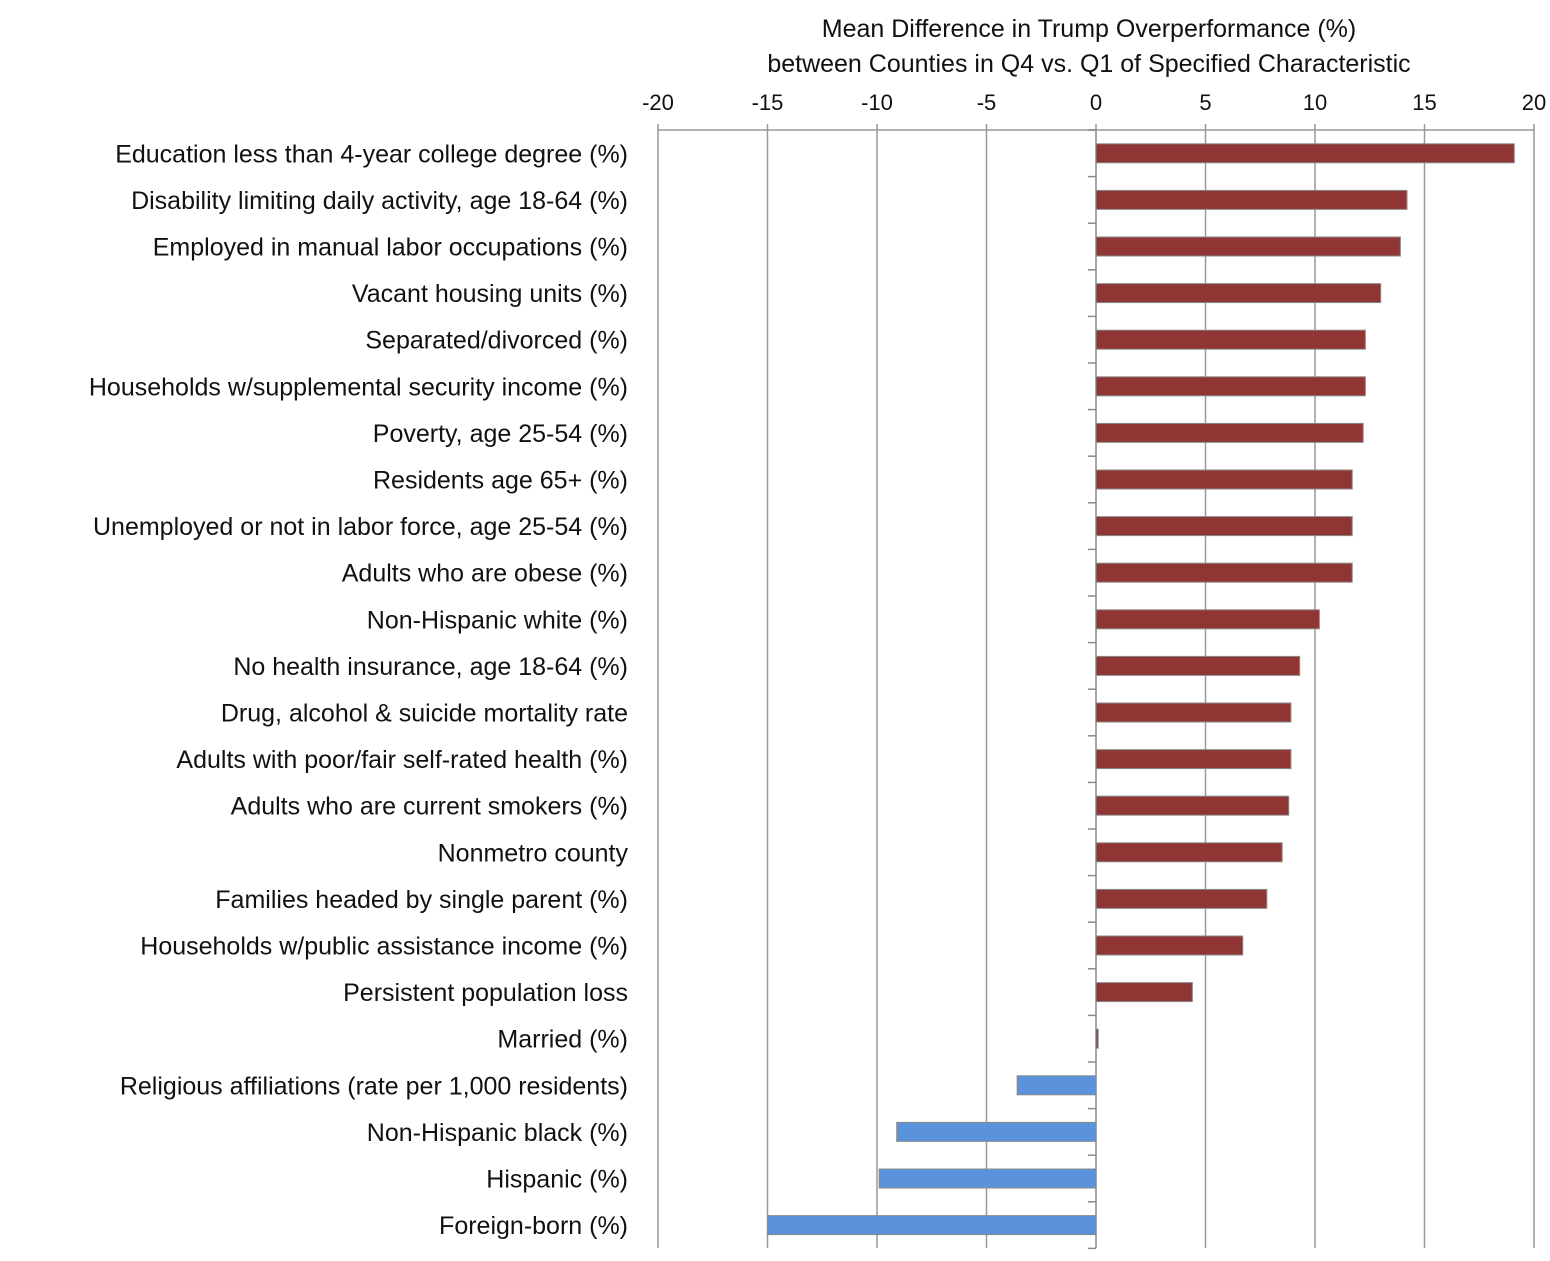 The image size is (1550, 1261). I want to click on category-label: Adults who are obese (%), so click(485, 574).